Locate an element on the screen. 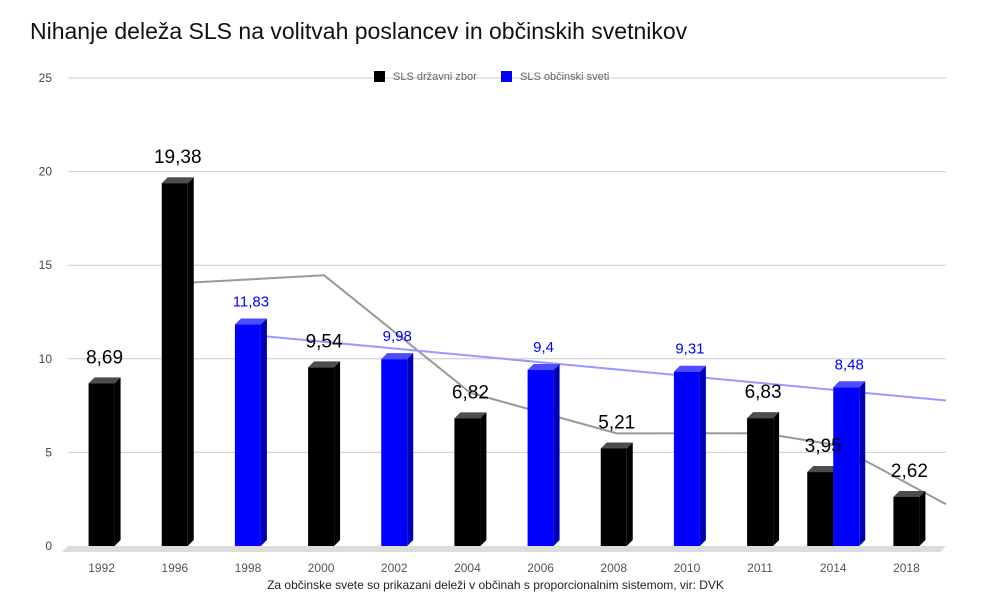 This screenshot has height=605, width=991. bar-2010-obcinski-sveti is located at coordinates (689, 455).